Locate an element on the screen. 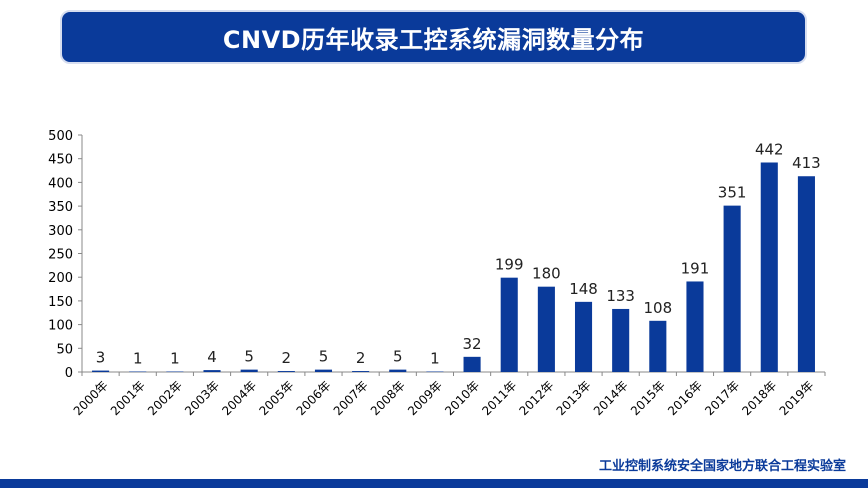 This screenshot has width=868, height=492. x-tick-label: 2018年 is located at coordinates (759, 398).